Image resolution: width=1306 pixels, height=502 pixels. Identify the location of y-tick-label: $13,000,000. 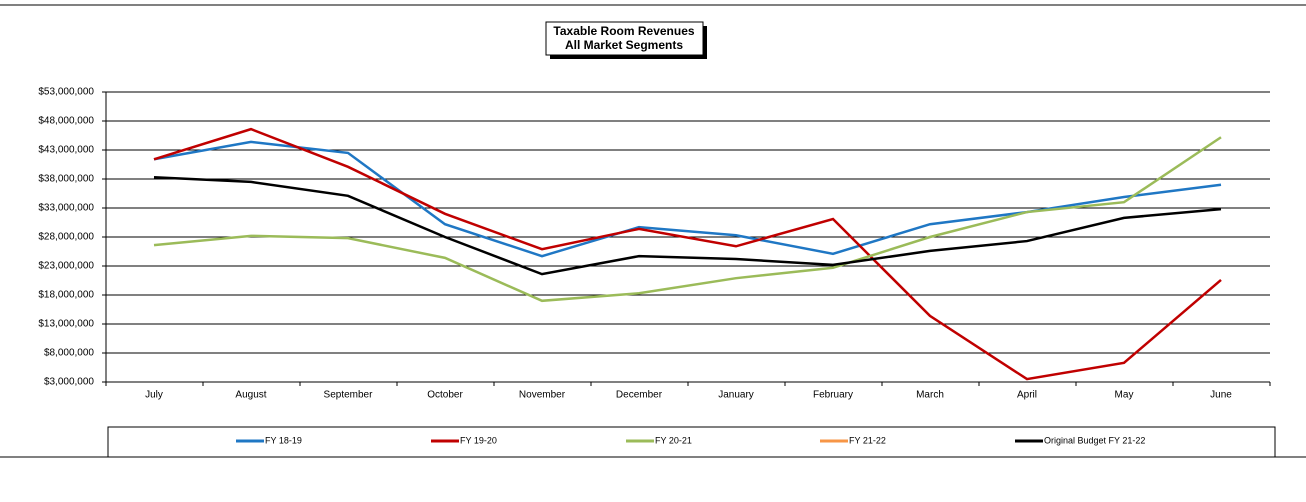
(66, 324).